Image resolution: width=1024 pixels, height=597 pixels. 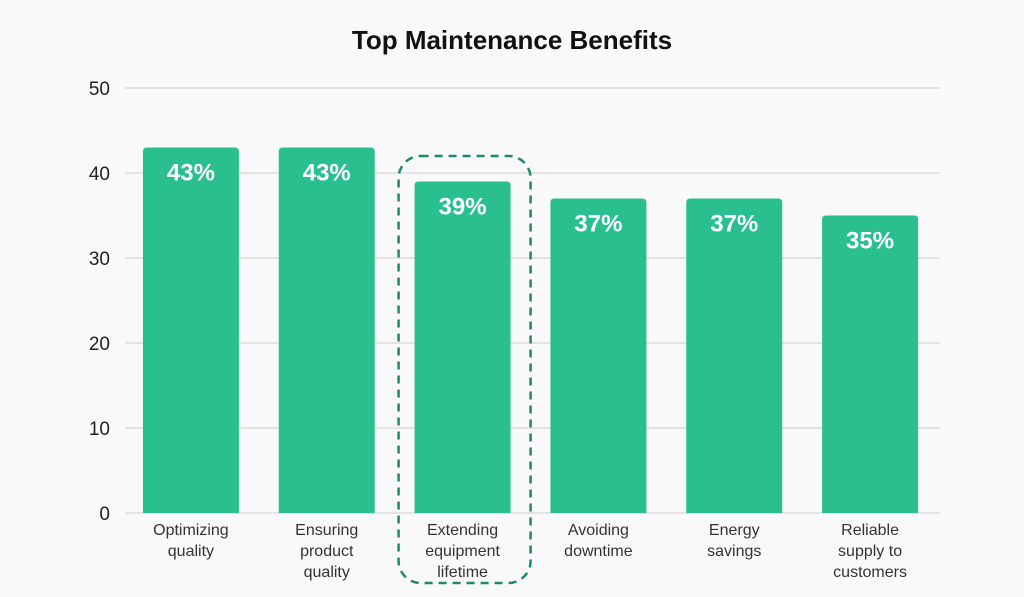 I want to click on x-tick-label: equipment, so click(x=462, y=551).